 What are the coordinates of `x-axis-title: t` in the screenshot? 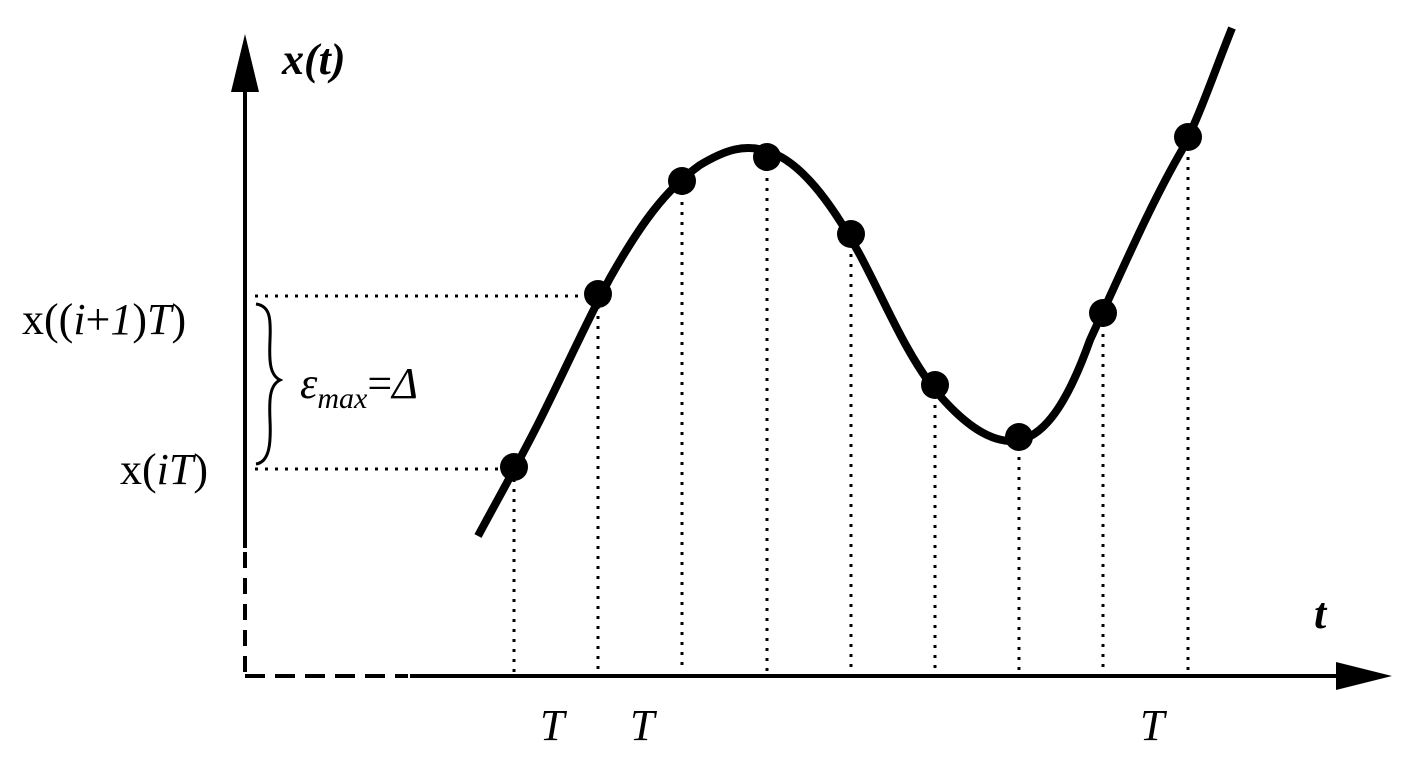 It's located at (1321, 613).